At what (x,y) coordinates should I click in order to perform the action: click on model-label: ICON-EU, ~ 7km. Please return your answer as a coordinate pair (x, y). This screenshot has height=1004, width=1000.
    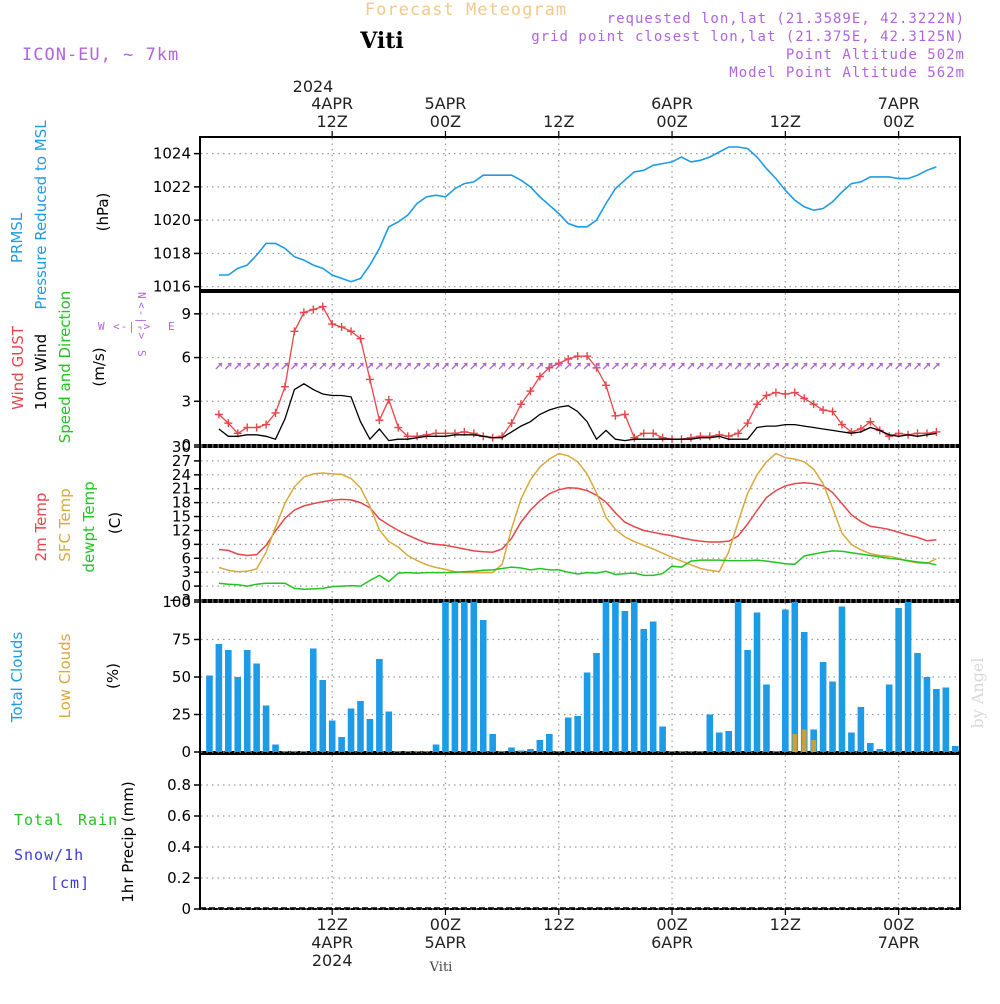
    Looking at the image, I should click on (100, 55).